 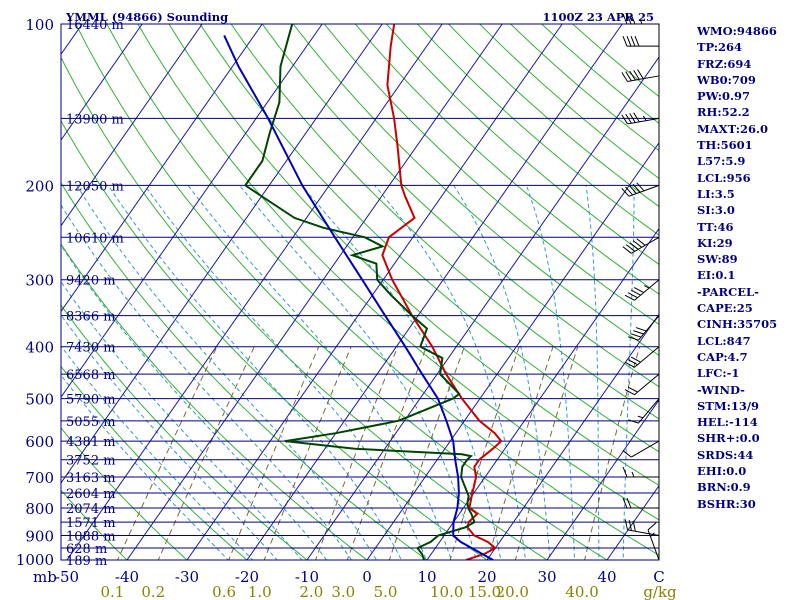 I want to click on index-item: FRZ:694, so click(x=724, y=63).